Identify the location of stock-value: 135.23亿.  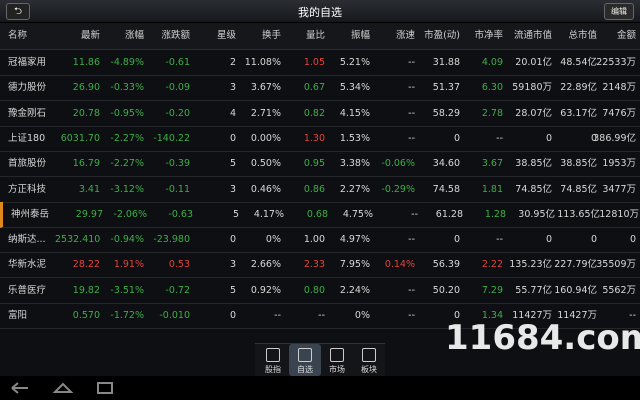
(530, 265).